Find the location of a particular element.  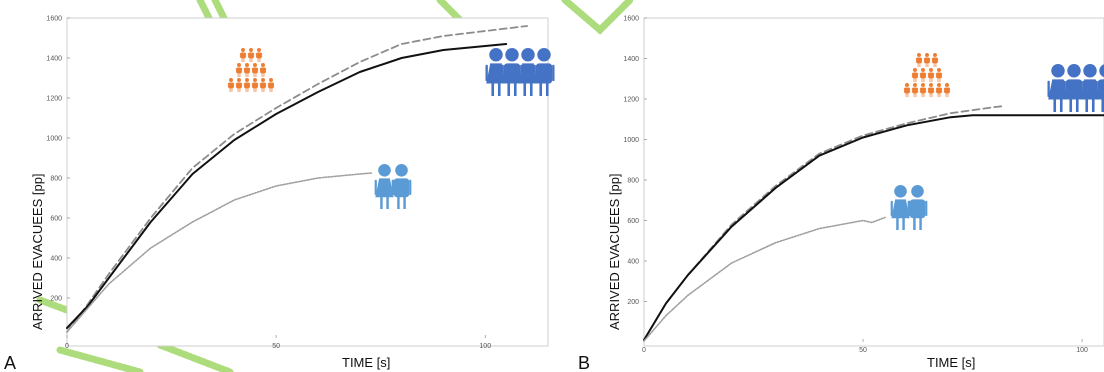

x-axis-label-a: TIME [s] is located at coordinates (366, 362).